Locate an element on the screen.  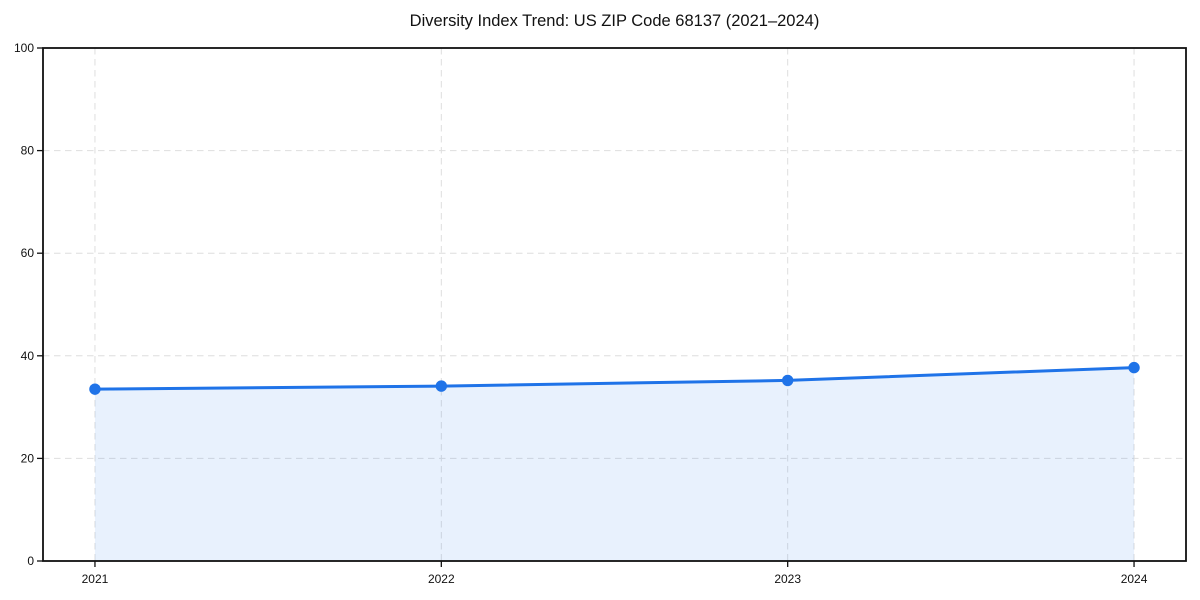
data-point-2024 is located at coordinates (1134, 367).